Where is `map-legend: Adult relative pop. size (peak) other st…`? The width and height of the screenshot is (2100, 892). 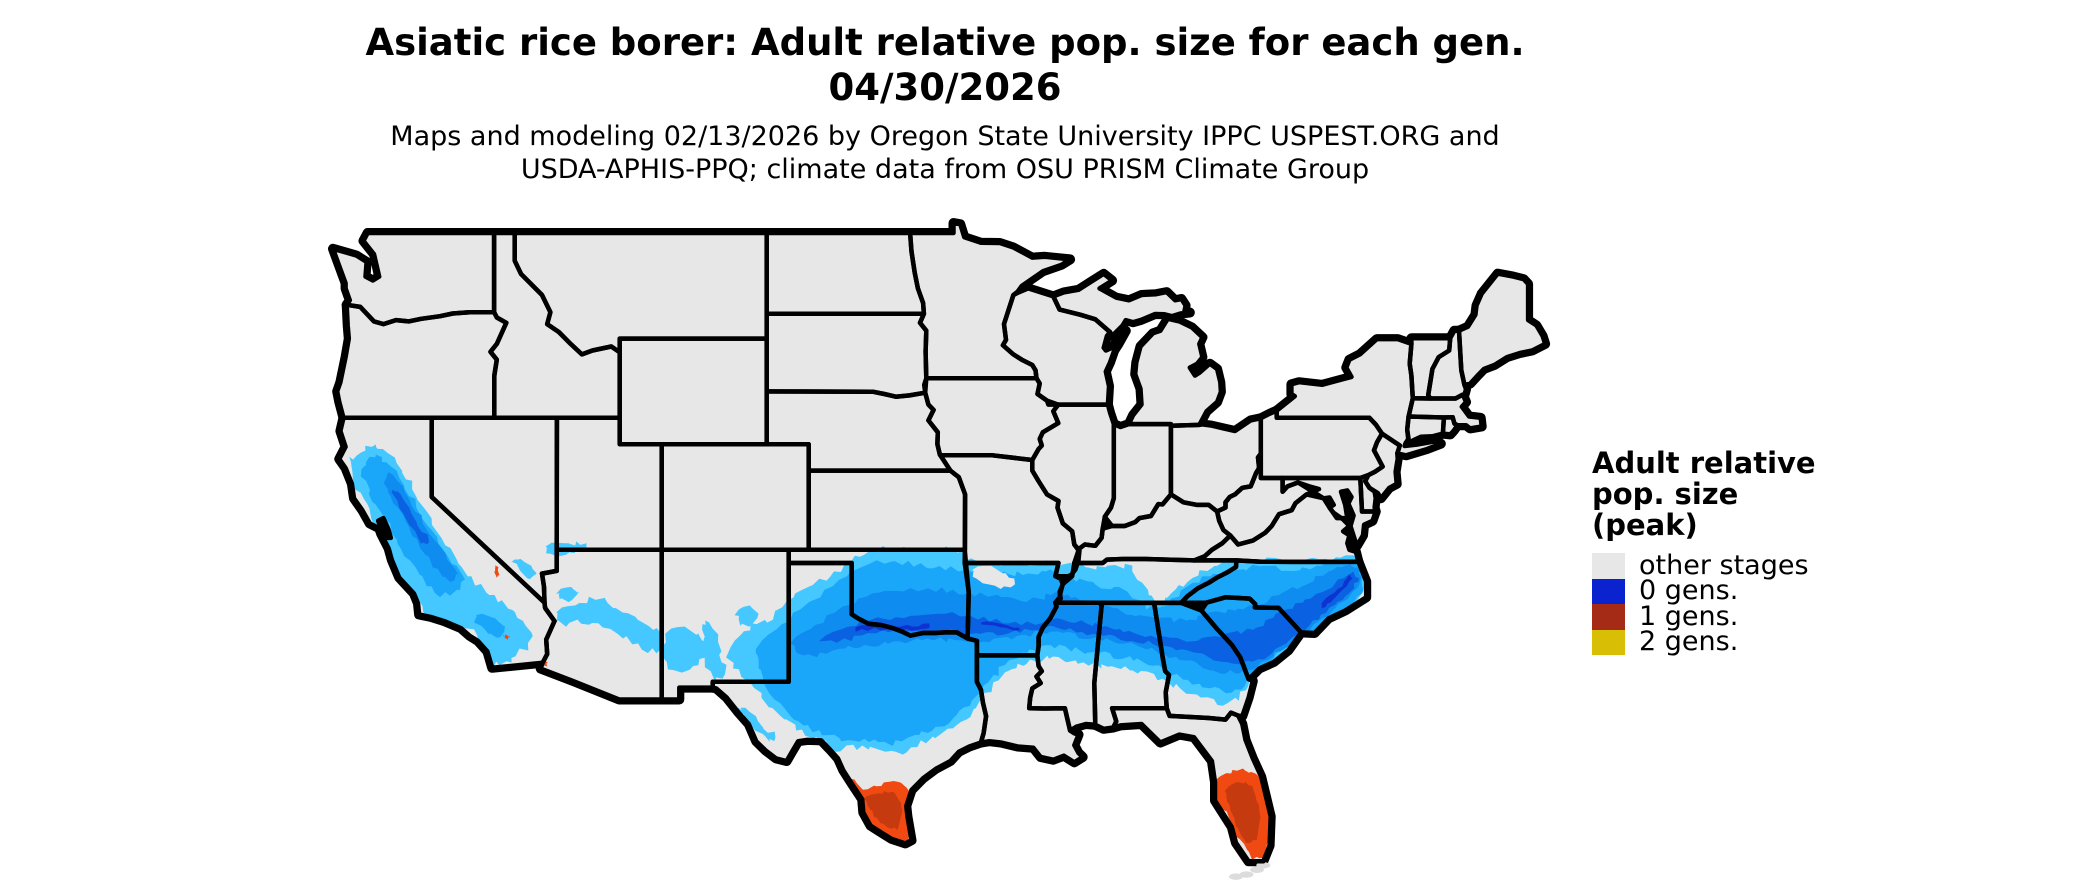
map-legend: Adult relative pop. size (peak) other st… is located at coordinates (1832, 551).